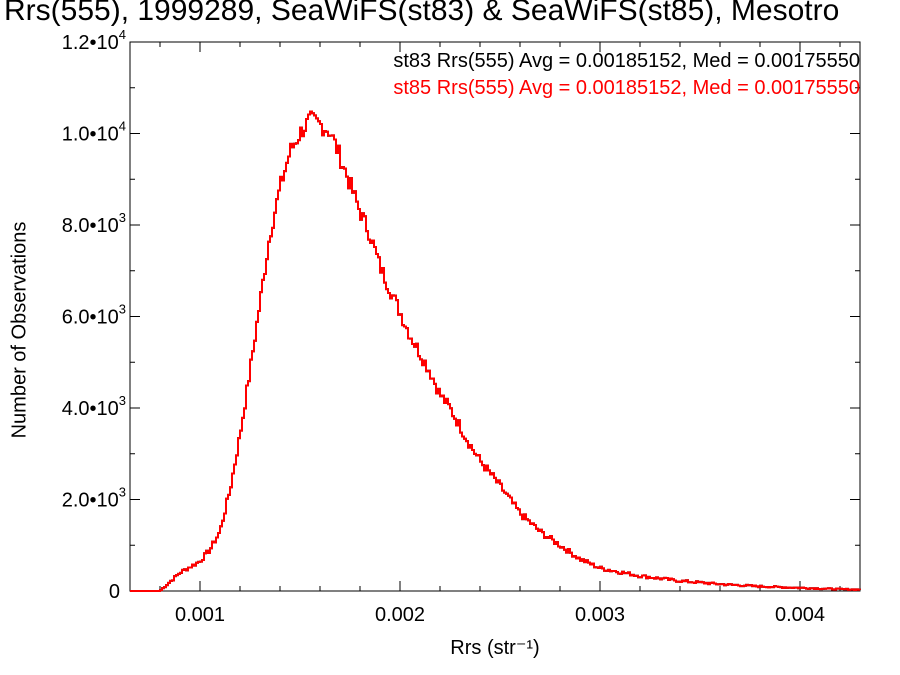 Image resolution: width=900 pixels, height=675 pixels. Describe the element at coordinates (94, 498) in the screenshot. I see `y-tick-label: 2.0•103` at that location.